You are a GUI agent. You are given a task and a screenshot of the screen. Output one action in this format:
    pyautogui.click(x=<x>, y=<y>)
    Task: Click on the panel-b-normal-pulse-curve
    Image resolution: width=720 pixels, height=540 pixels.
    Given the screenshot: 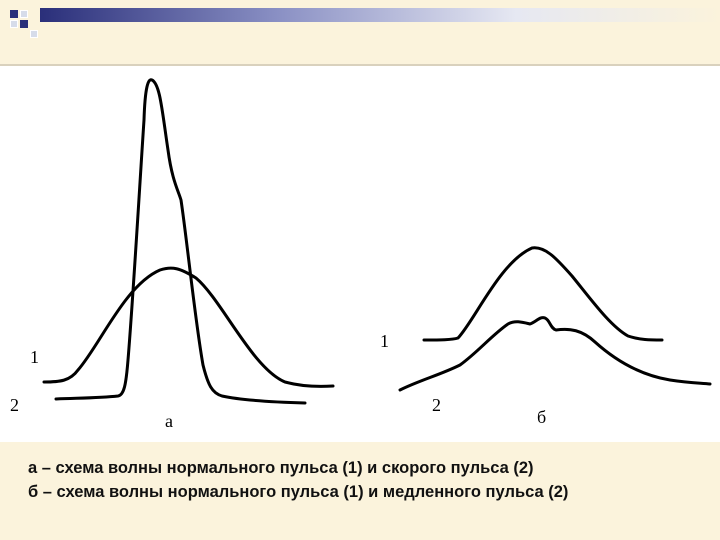 What is the action you would take?
    pyautogui.click(x=543, y=294)
    